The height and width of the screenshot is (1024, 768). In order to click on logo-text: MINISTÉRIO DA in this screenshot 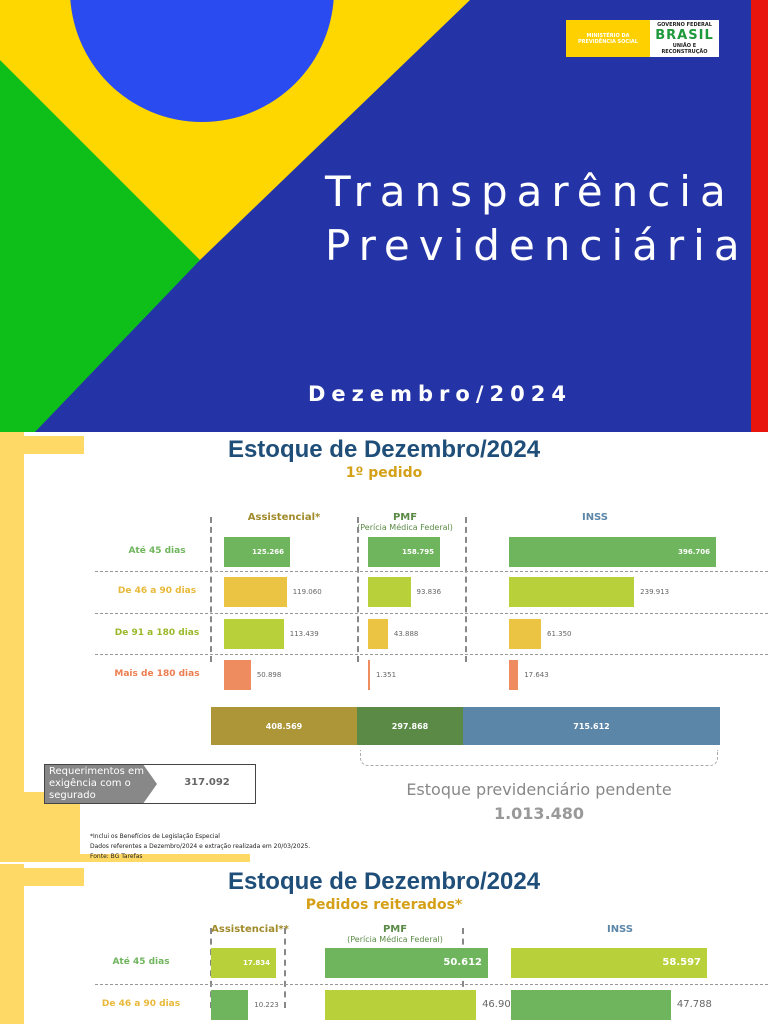, I will do `click(608, 35)`.